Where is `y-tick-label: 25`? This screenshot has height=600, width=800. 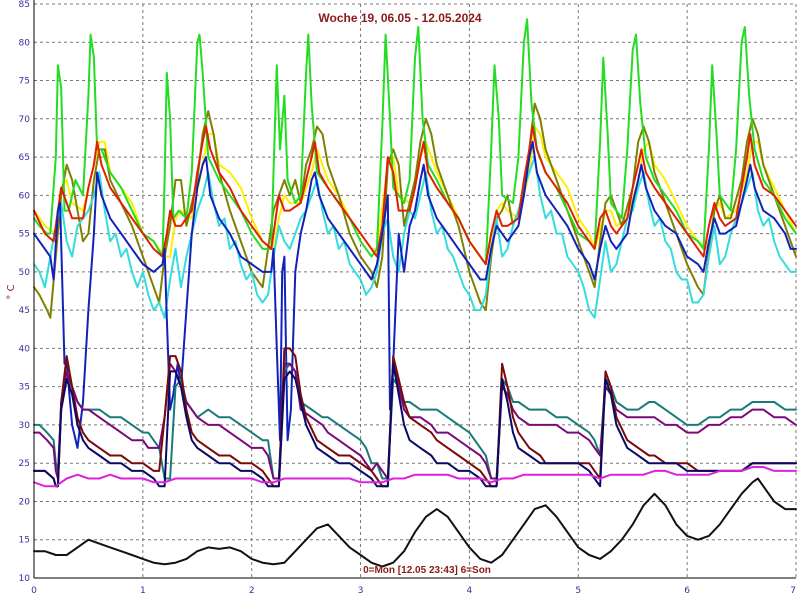 y-tick-label: 25 is located at coordinates (24, 464).